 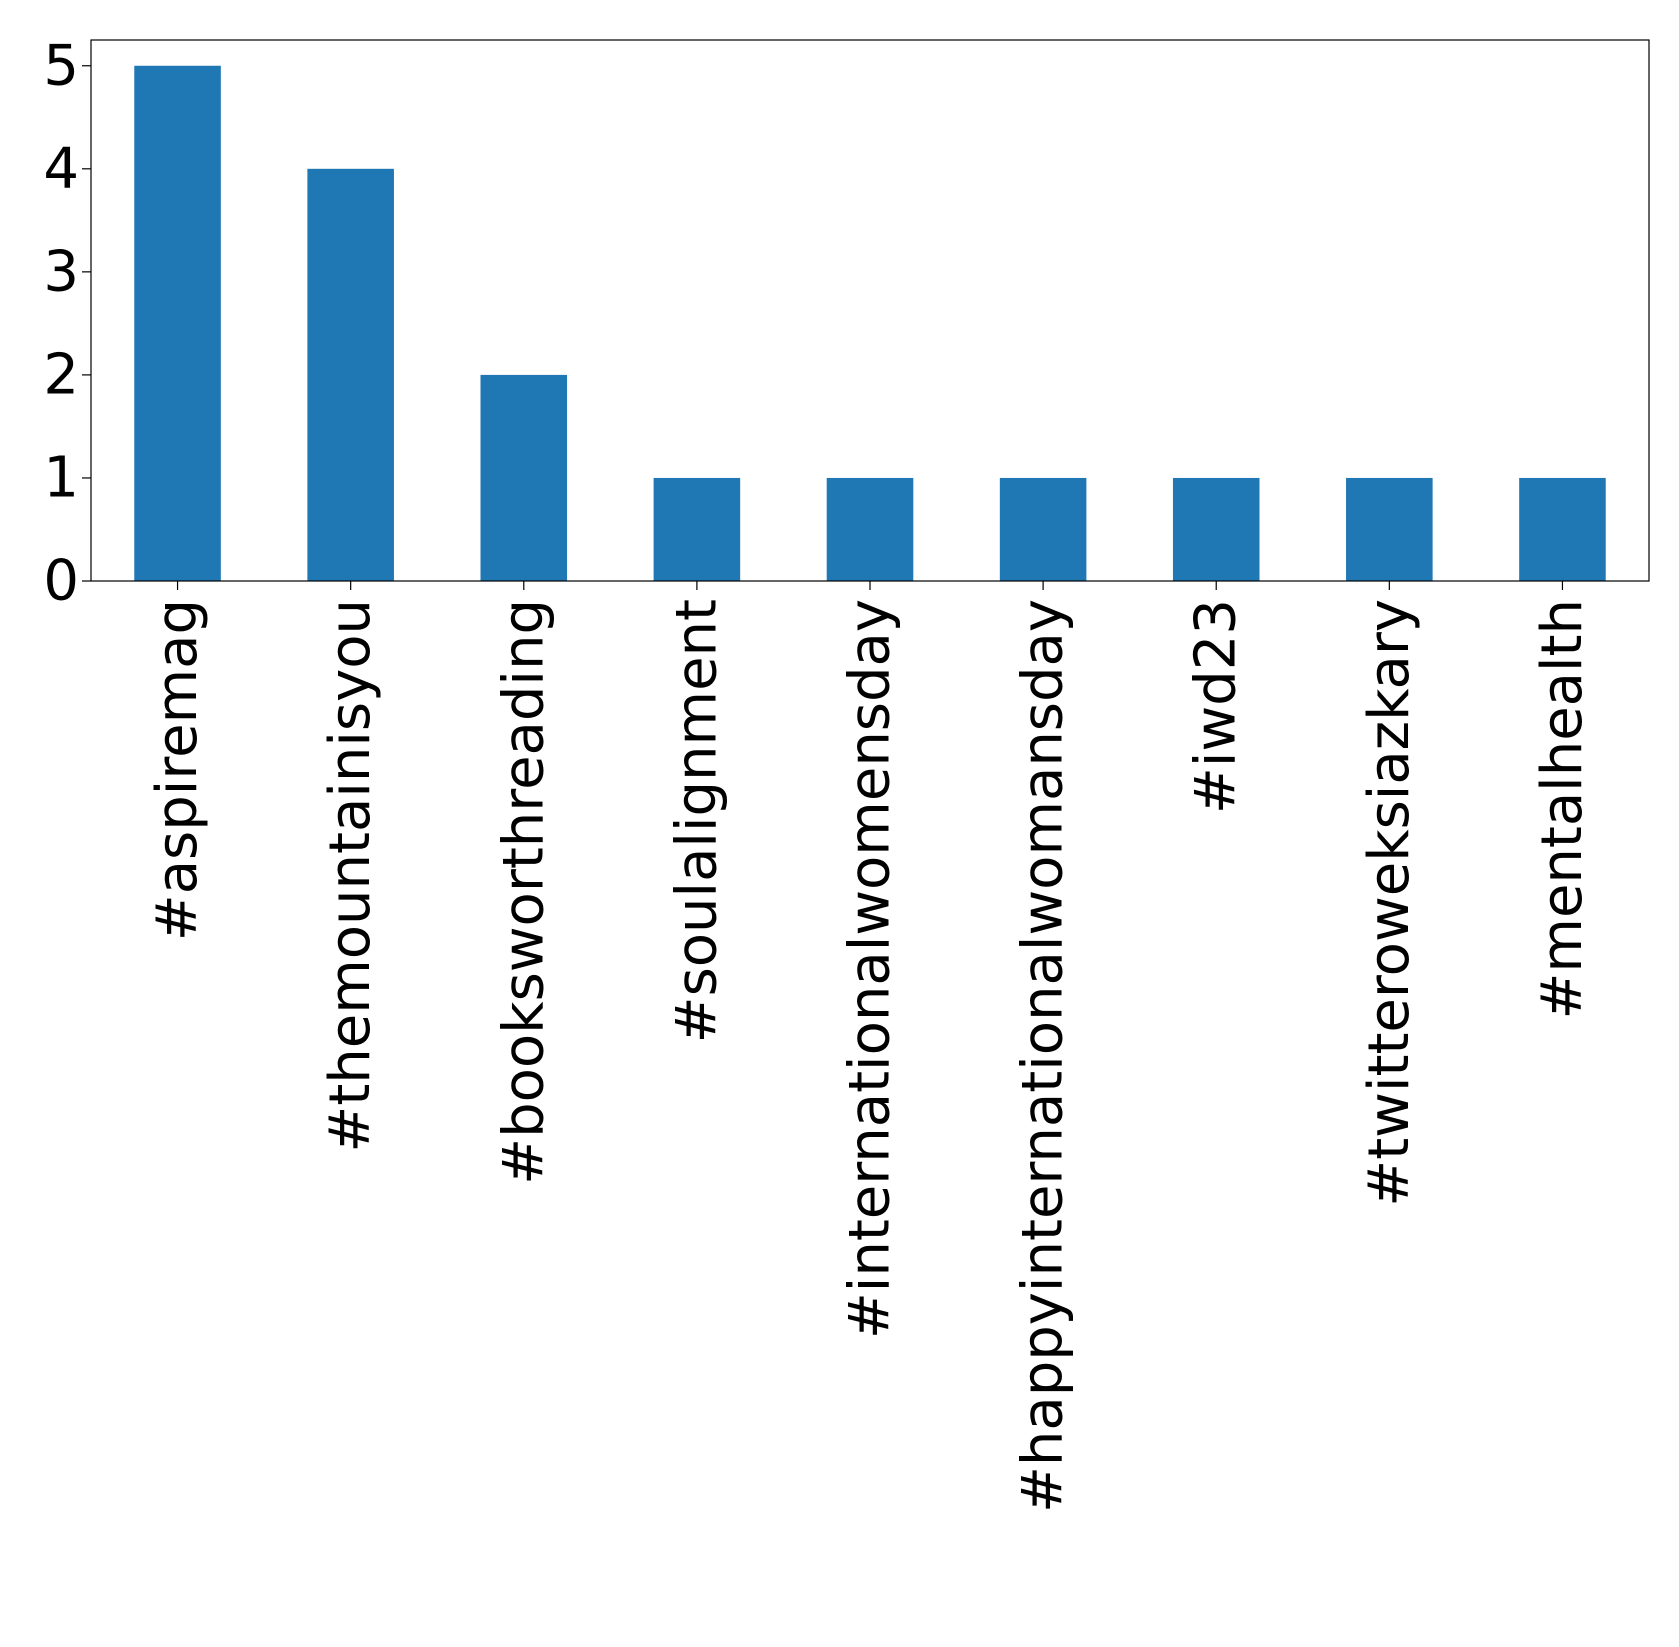 I want to click on bar-aspiremag, so click(x=177, y=323).